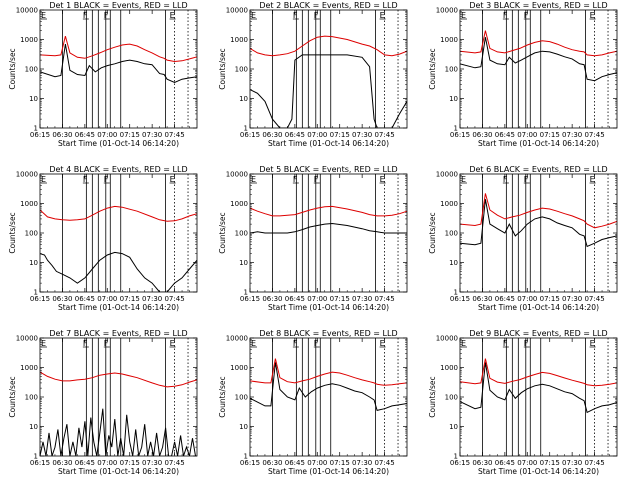  Describe the element at coordinates (118, 169) in the screenshot. I see `chart-title: Det 4 BLACK = Events, RED = LLD` at that location.